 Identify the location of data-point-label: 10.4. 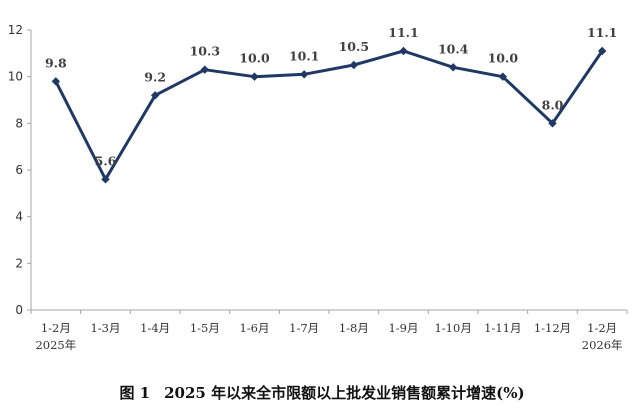
(453, 48).